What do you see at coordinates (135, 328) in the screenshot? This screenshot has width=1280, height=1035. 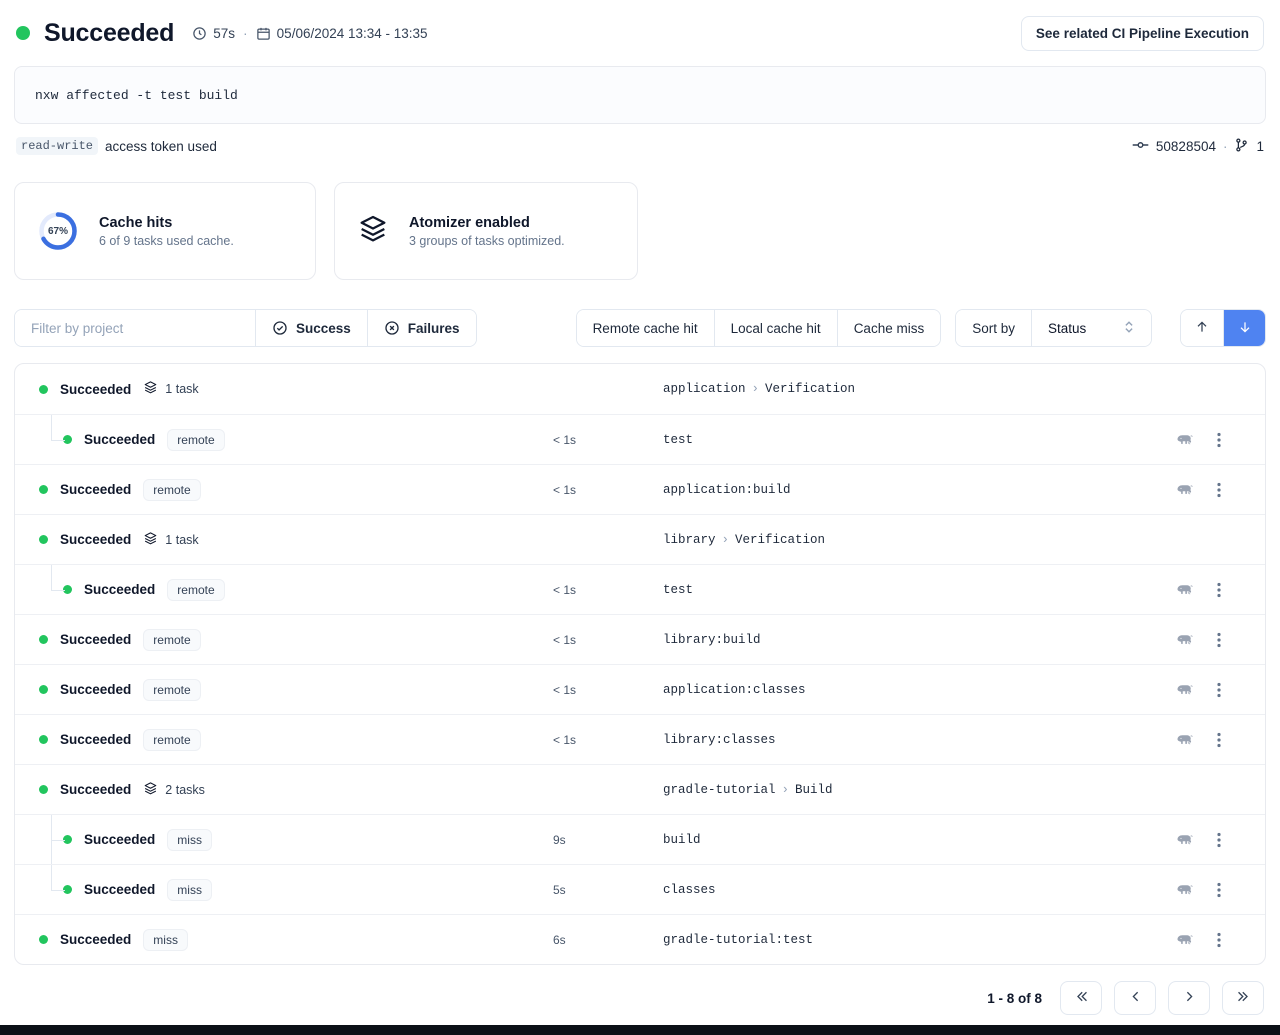 I see `search-input` at bounding box center [135, 328].